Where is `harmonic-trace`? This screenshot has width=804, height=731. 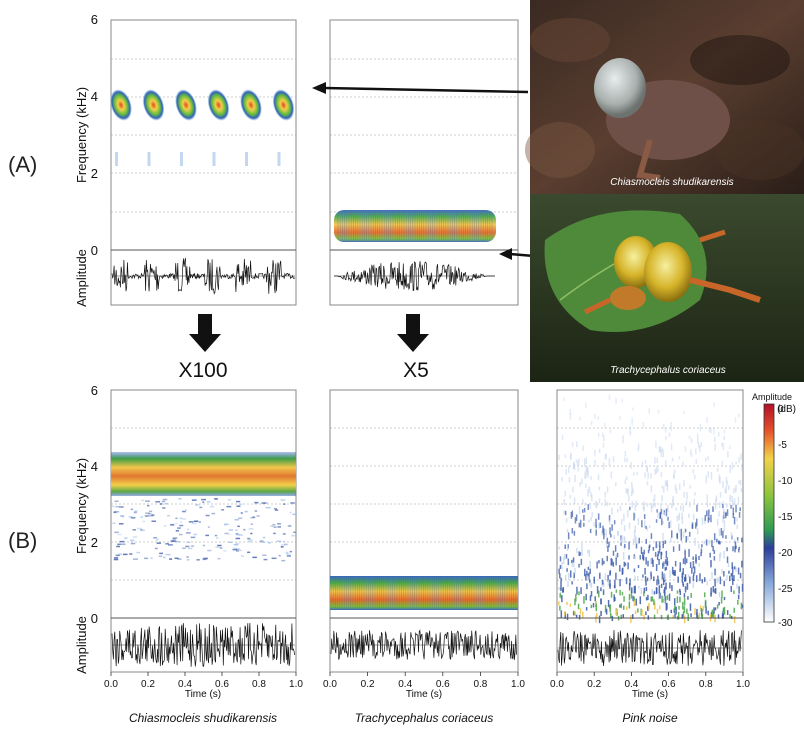 harmonic-trace is located at coordinates (149, 159).